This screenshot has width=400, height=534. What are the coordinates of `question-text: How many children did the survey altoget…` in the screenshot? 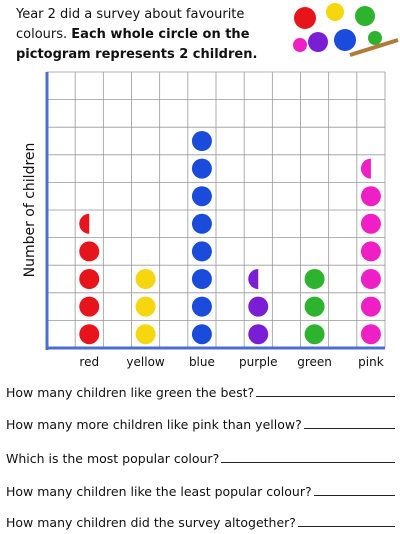 It's located at (151, 522).